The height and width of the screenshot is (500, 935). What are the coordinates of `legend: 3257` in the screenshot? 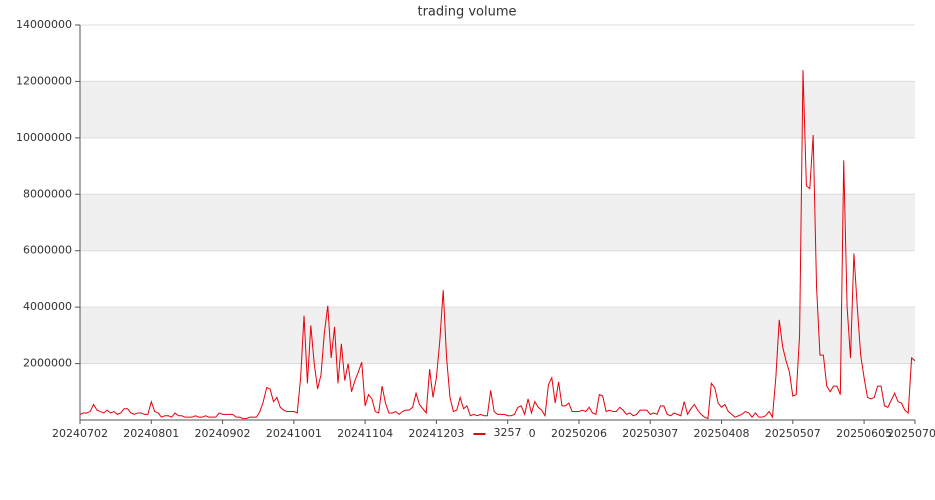 It's located at (497, 434).